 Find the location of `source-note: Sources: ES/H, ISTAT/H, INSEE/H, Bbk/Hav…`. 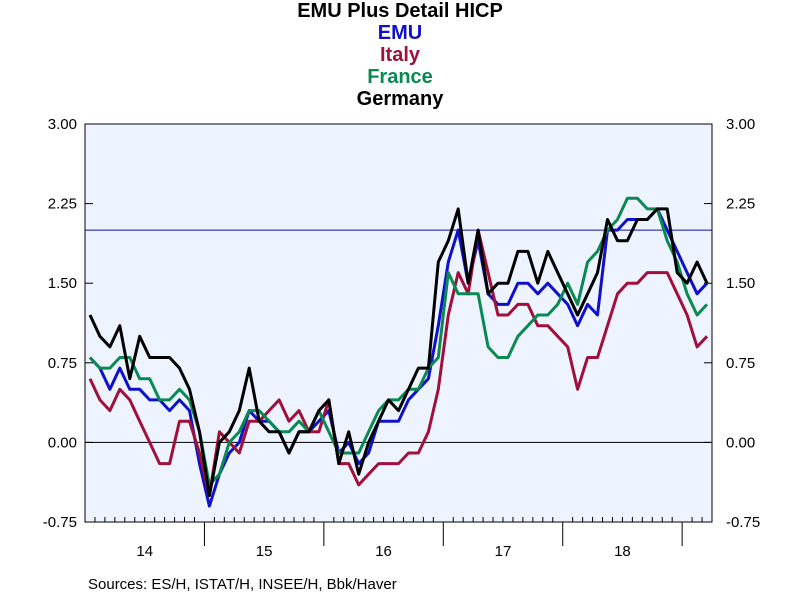

source-note: Sources: ES/H, ISTAT/H, INSEE/H, Bbk/Hav… is located at coordinates (242, 584).